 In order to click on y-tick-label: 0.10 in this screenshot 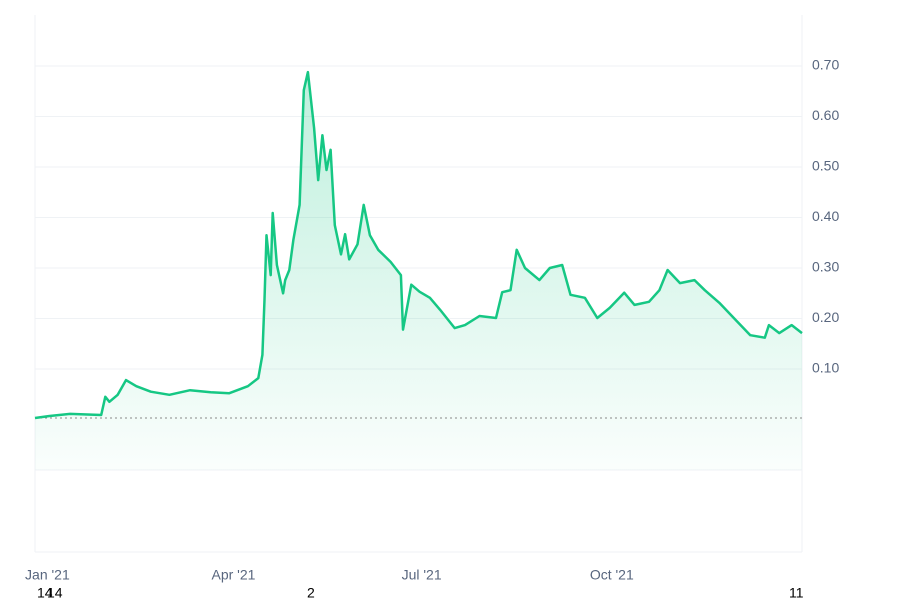, I will do `click(825, 368)`.